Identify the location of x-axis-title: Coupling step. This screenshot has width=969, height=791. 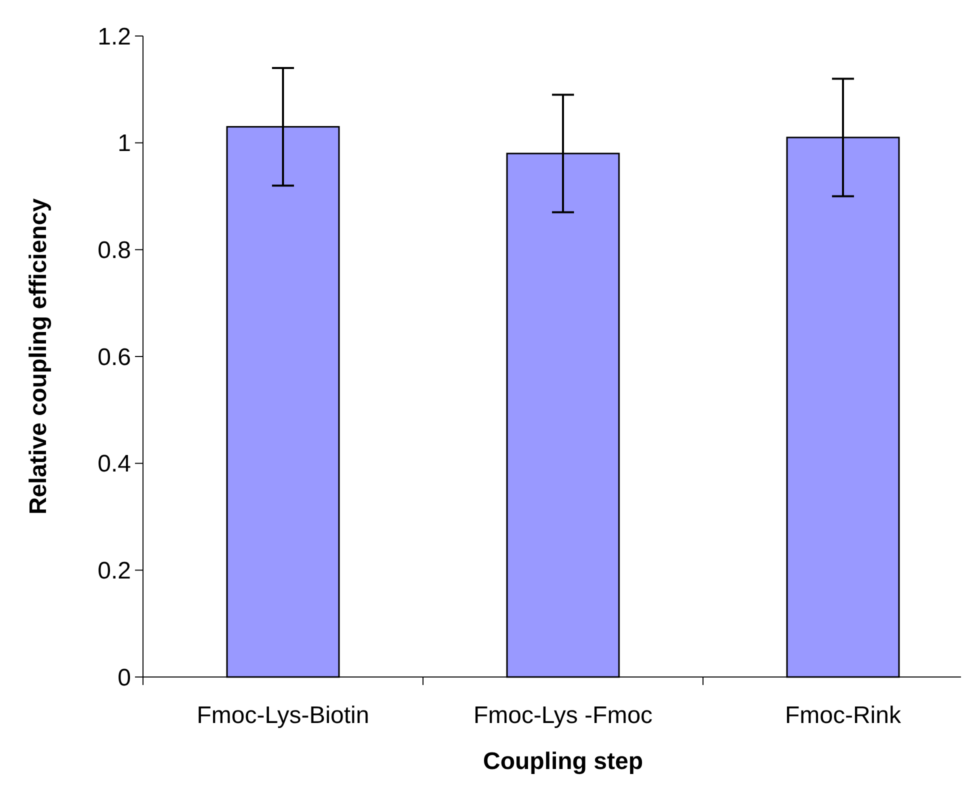
(563, 761).